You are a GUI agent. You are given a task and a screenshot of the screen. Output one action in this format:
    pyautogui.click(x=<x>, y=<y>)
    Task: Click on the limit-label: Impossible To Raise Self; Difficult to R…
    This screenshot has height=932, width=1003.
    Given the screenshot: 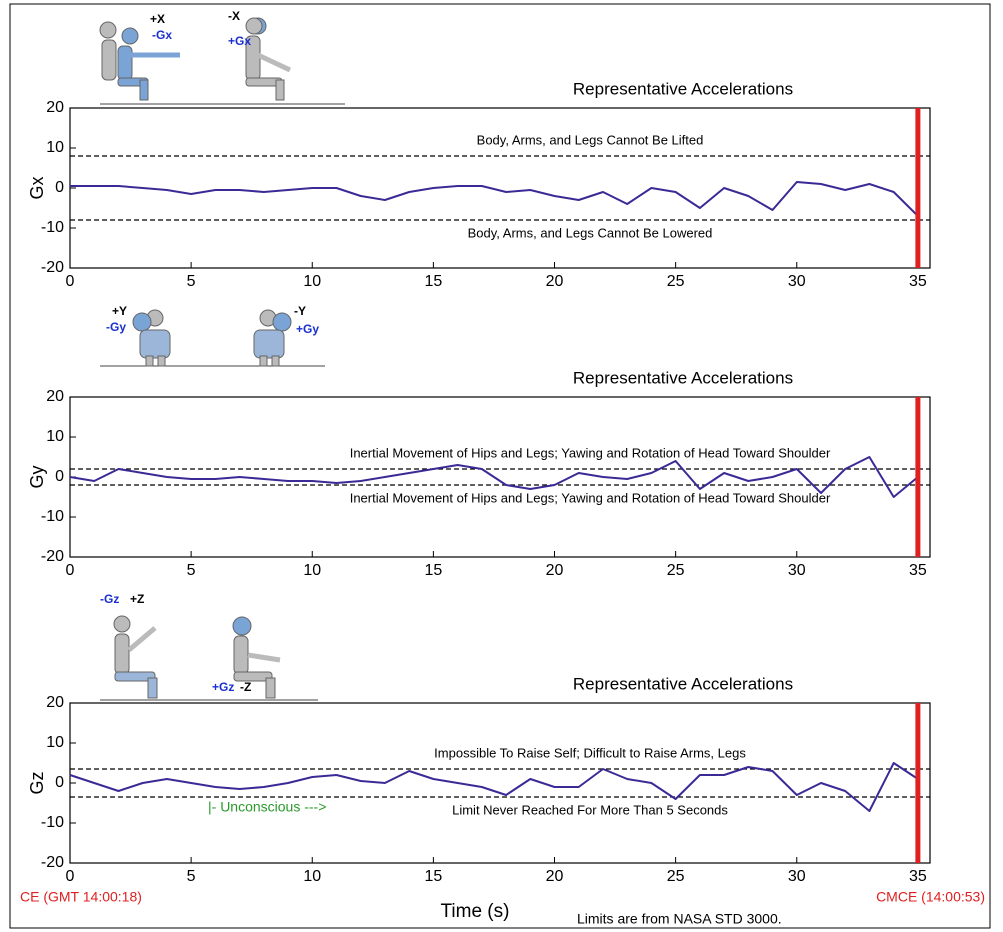 What is the action you would take?
    pyautogui.click(x=590, y=752)
    